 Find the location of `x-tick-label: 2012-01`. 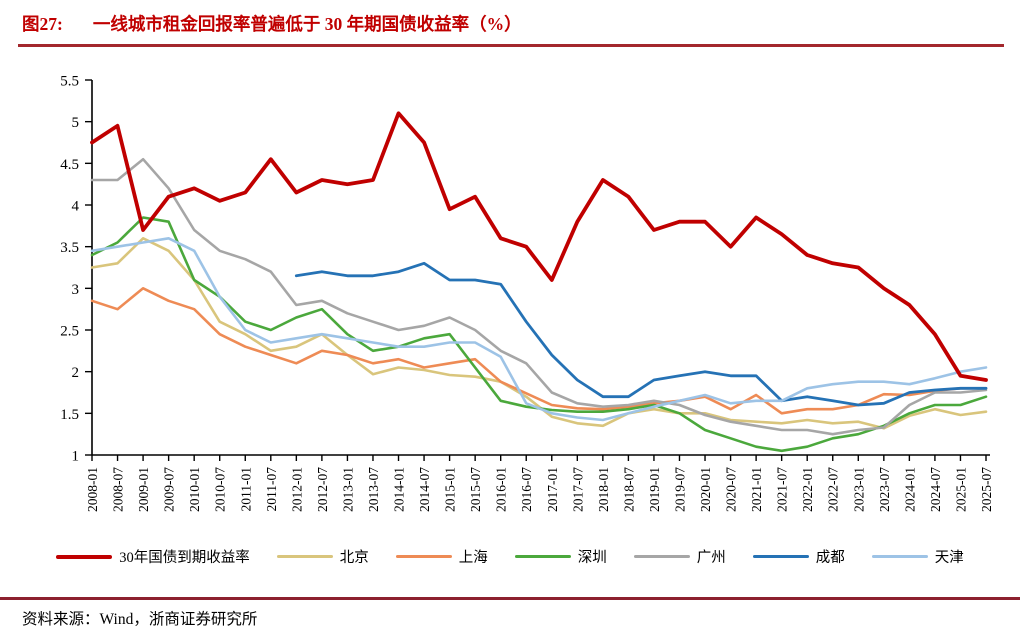

x-tick-label: 2012-01 is located at coordinates (296, 489).